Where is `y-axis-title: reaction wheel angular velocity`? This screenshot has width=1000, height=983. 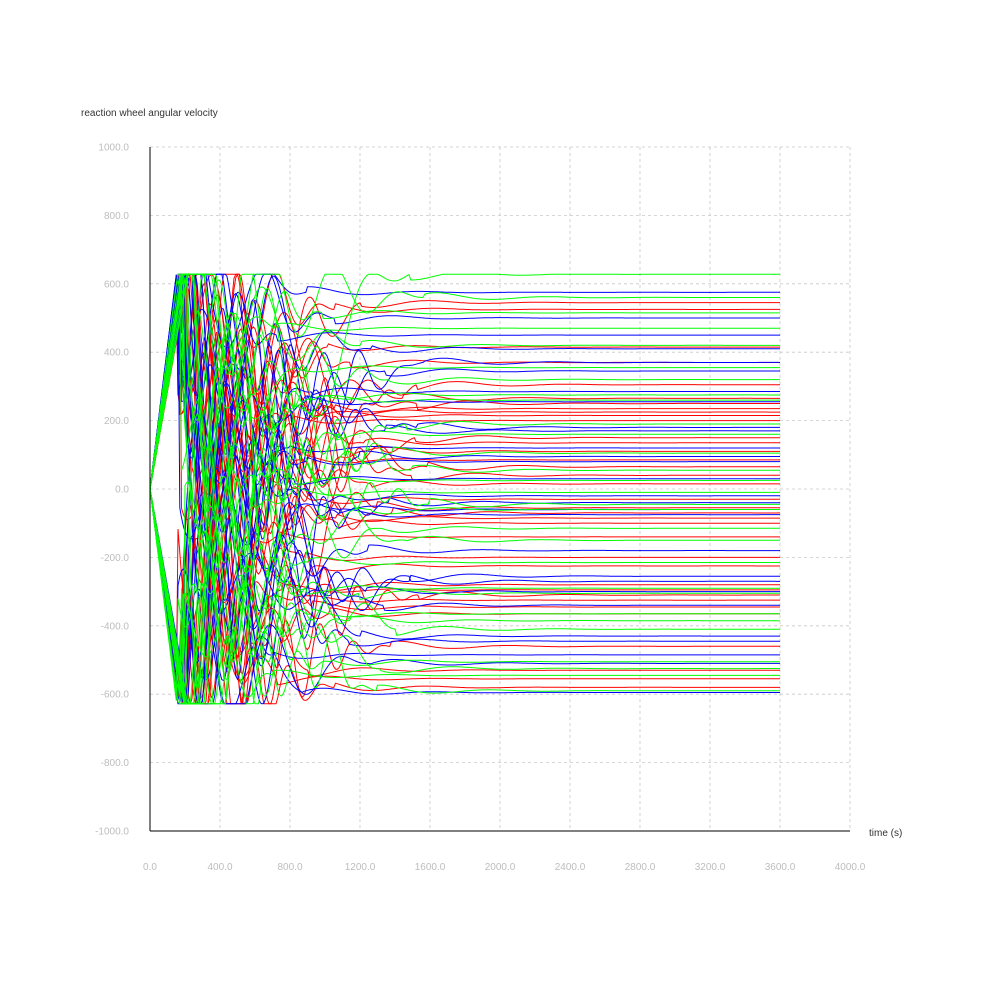 y-axis-title: reaction wheel angular velocity is located at coordinates (149, 113).